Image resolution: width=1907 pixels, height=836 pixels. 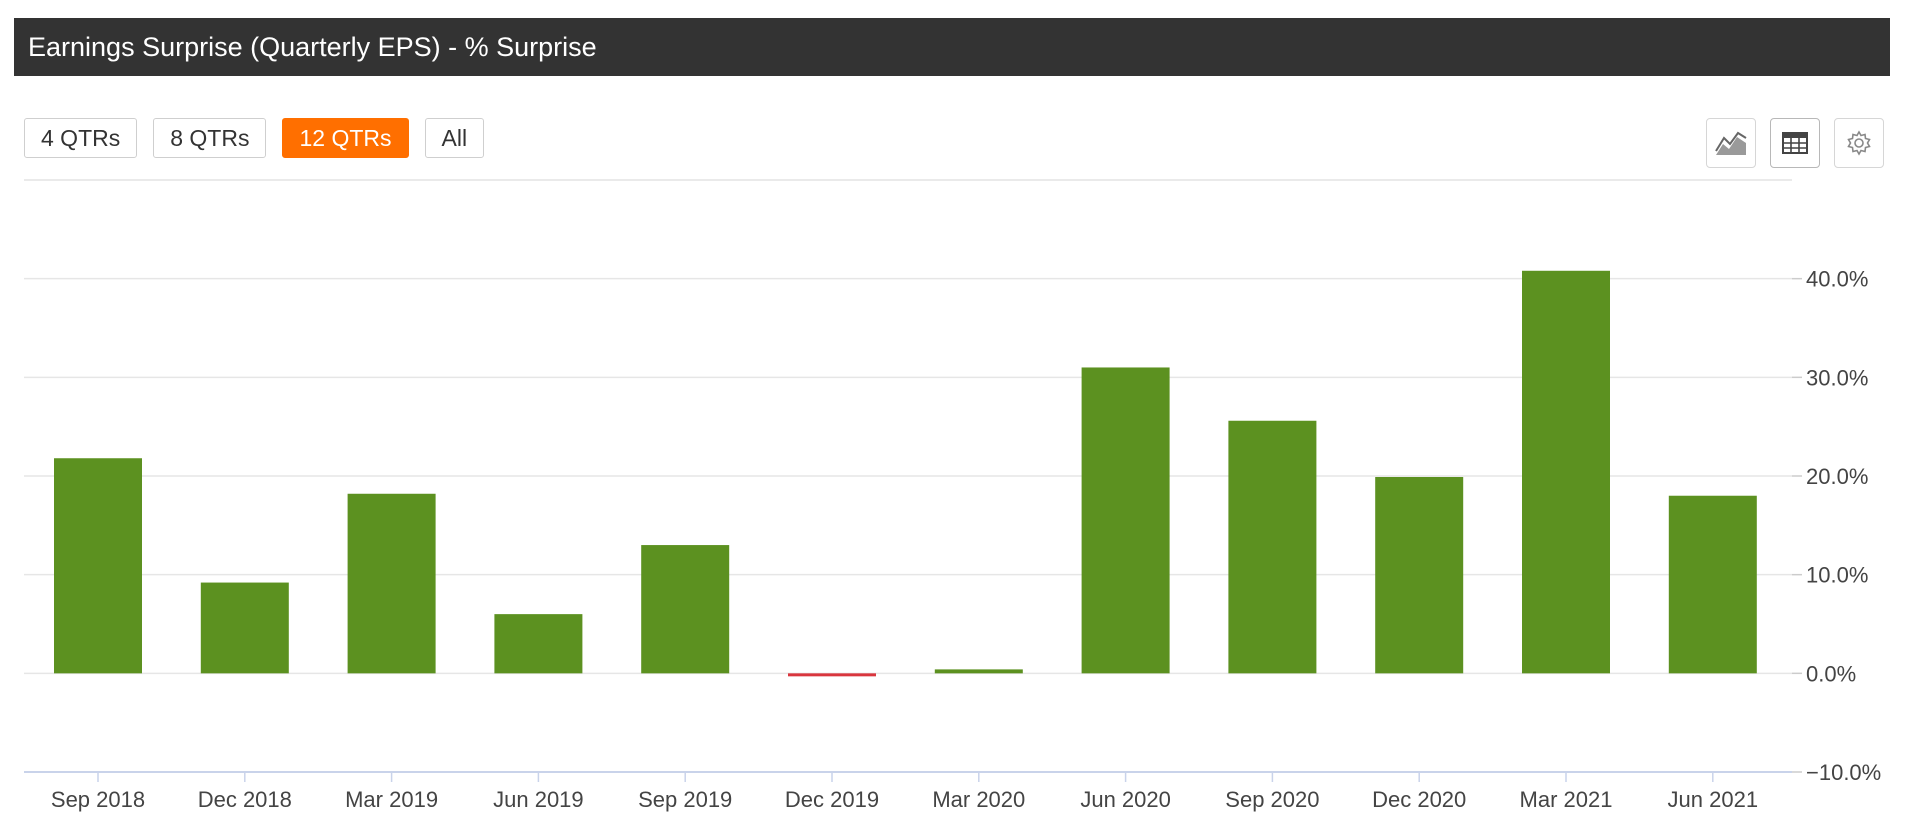 What do you see at coordinates (81, 138) in the screenshot?
I see `range-4-qtrs-button: 4 QTRs` at bounding box center [81, 138].